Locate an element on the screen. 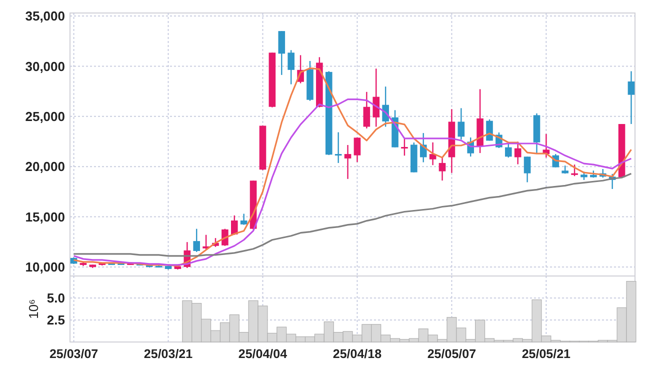 The height and width of the screenshot is (370, 645). y-tick-label: 30,000 is located at coordinates (45, 66).